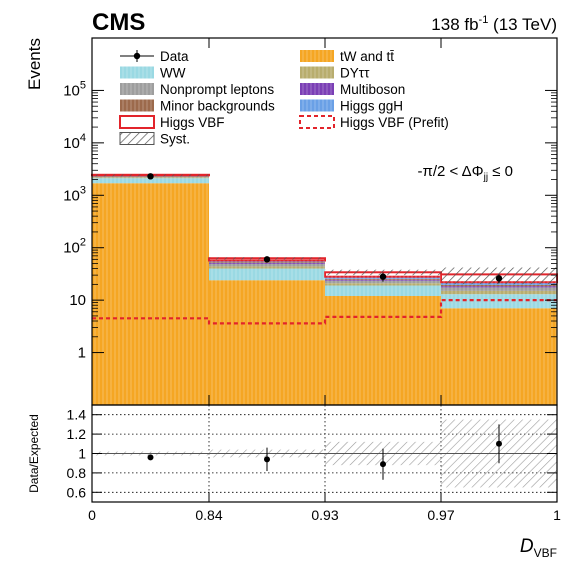 Image resolution: width=580 pixels, height=563 pixels. What do you see at coordinates (192, 122) in the screenshot?
I see `legend-label-8: Higgs VBF` at bounding box center [192, 122].